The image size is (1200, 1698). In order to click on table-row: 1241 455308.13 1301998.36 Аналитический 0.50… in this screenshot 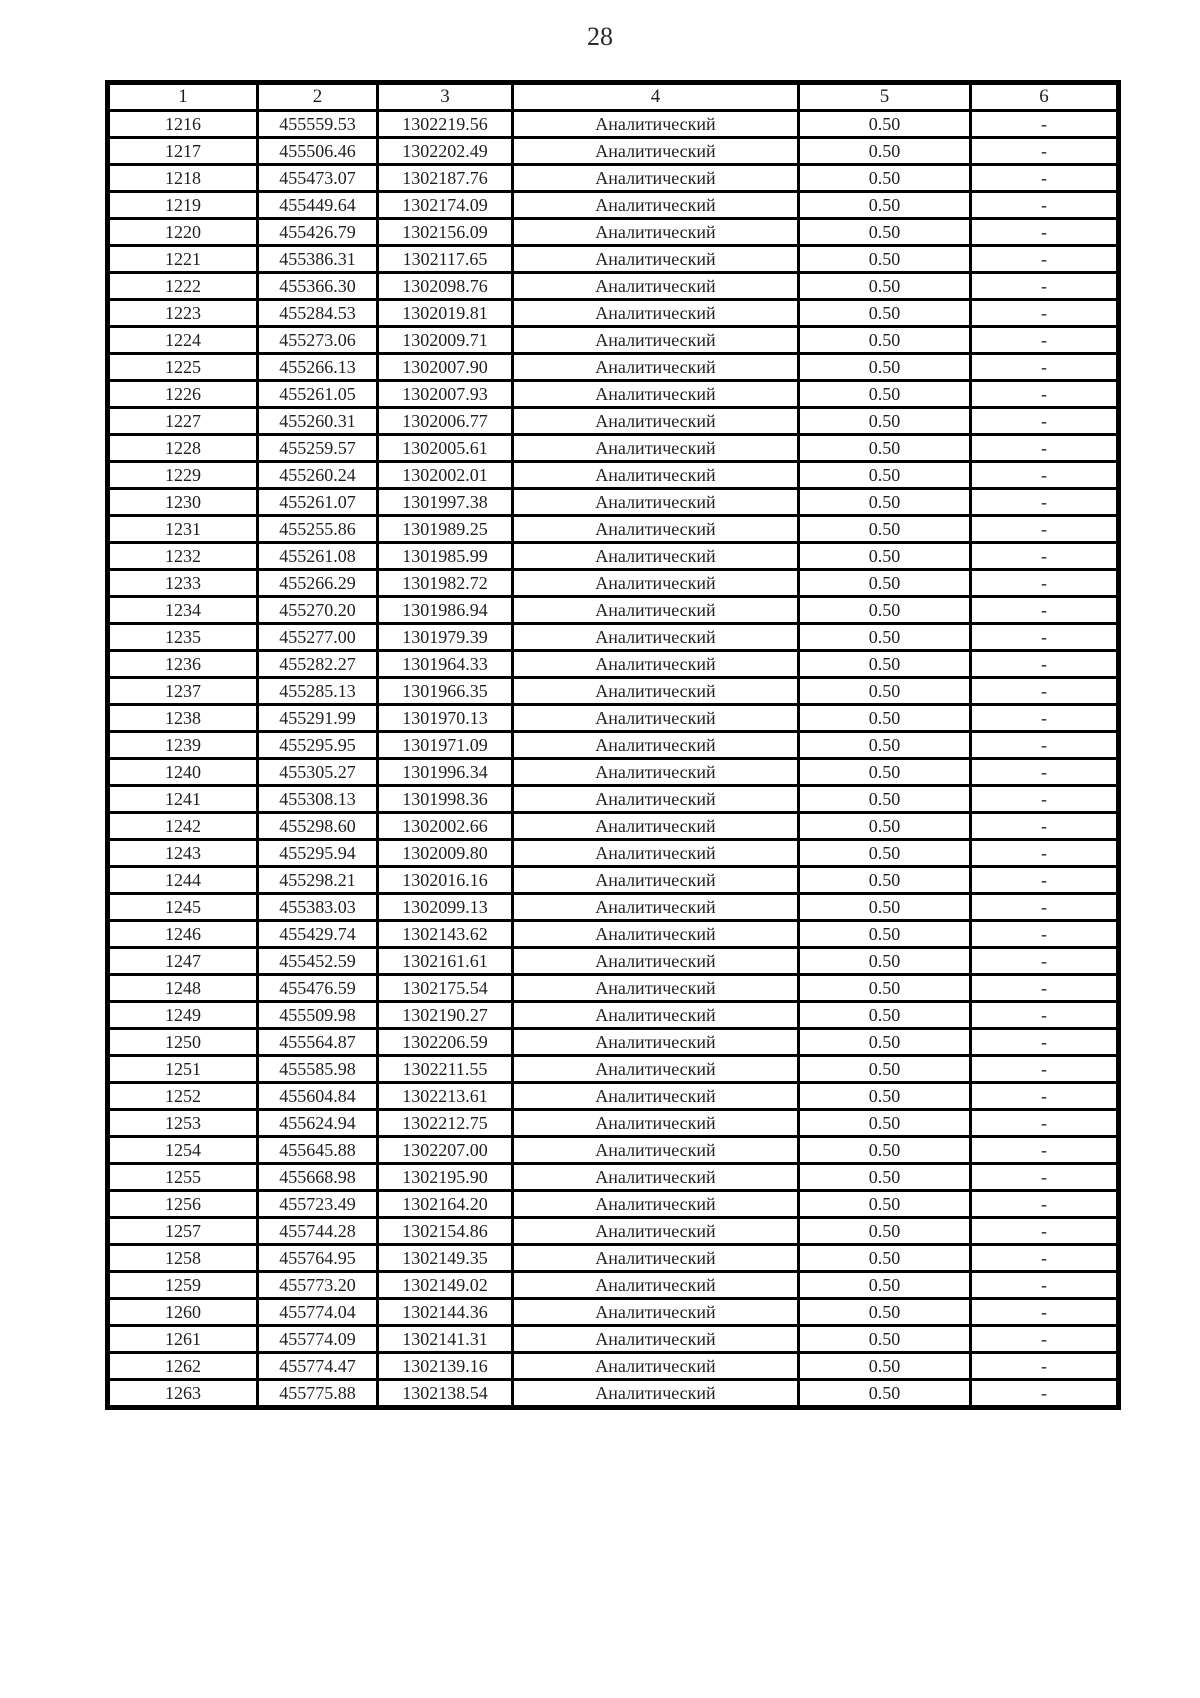, I will do `click(613, 799)`.